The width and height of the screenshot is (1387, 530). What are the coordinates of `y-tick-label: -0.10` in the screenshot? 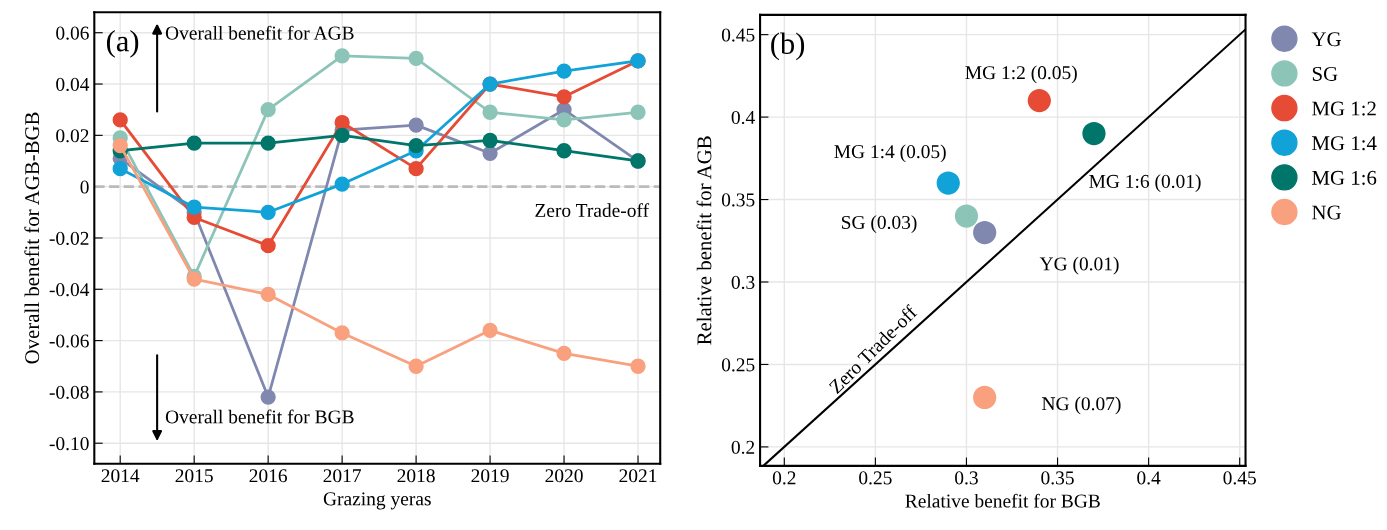 It's located at (69, 444).